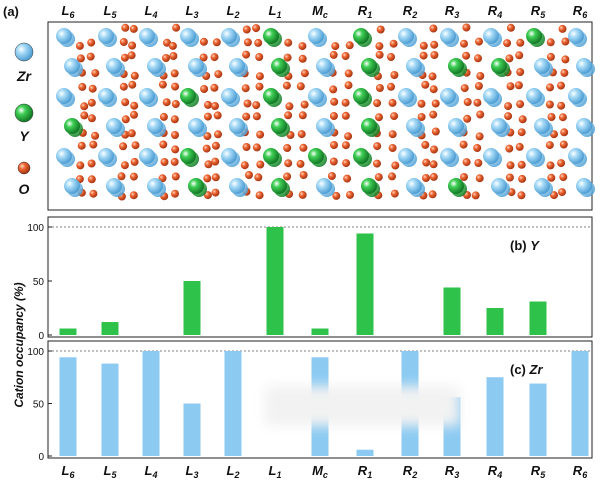  What do you see at coordinates (151, 11) in the screenshot?
I see `top-layer-label-2: L4` at bounding box center [151, 11].